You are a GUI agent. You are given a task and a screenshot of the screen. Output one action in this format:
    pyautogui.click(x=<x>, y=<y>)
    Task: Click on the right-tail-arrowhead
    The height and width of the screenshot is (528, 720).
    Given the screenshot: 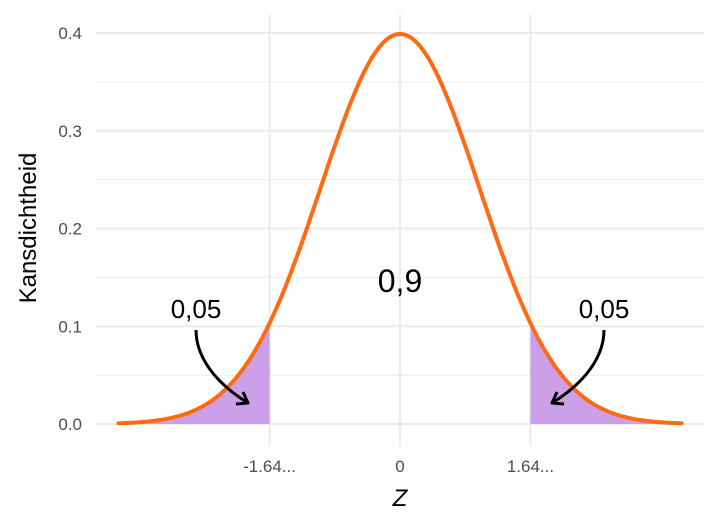 What is the action you would take?
    pyautogui.click(x=557, y=398)
    